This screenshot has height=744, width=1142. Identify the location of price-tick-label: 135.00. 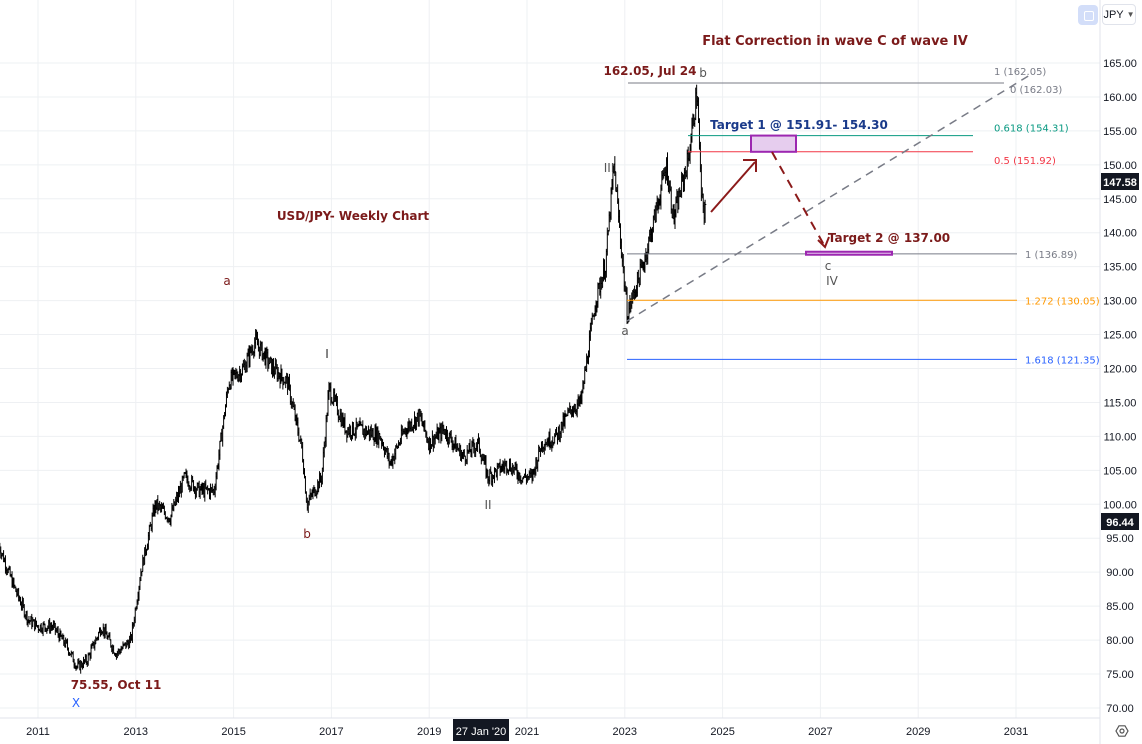
(1120, 268).